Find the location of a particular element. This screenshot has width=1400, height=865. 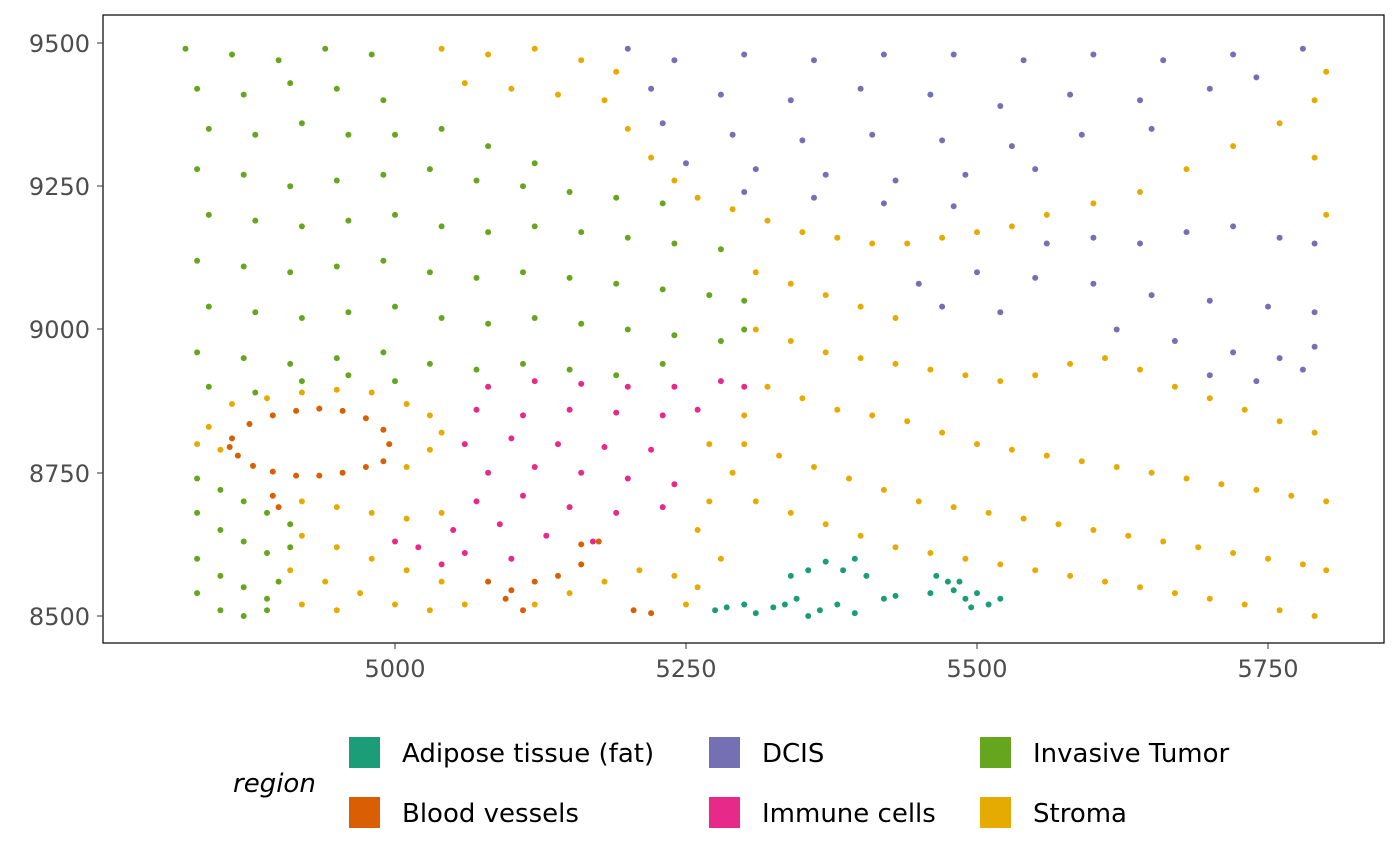

legend-label-immune-cells: Immune cells is located at coordinates (849, 814).